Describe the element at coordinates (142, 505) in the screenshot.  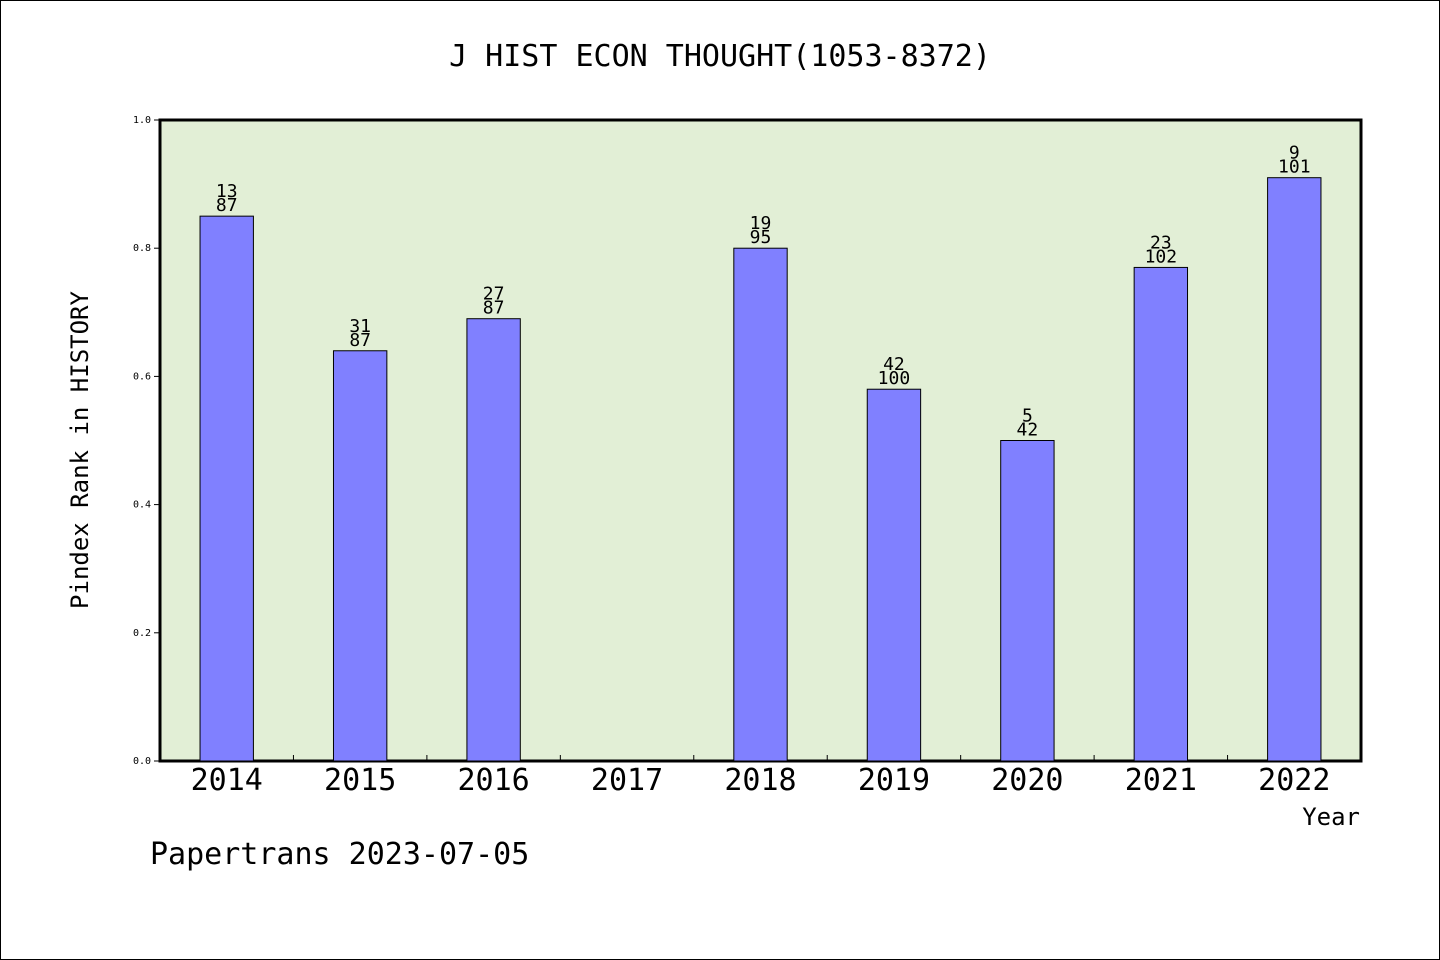
I see `y-tick-label: 0.4` at that location.